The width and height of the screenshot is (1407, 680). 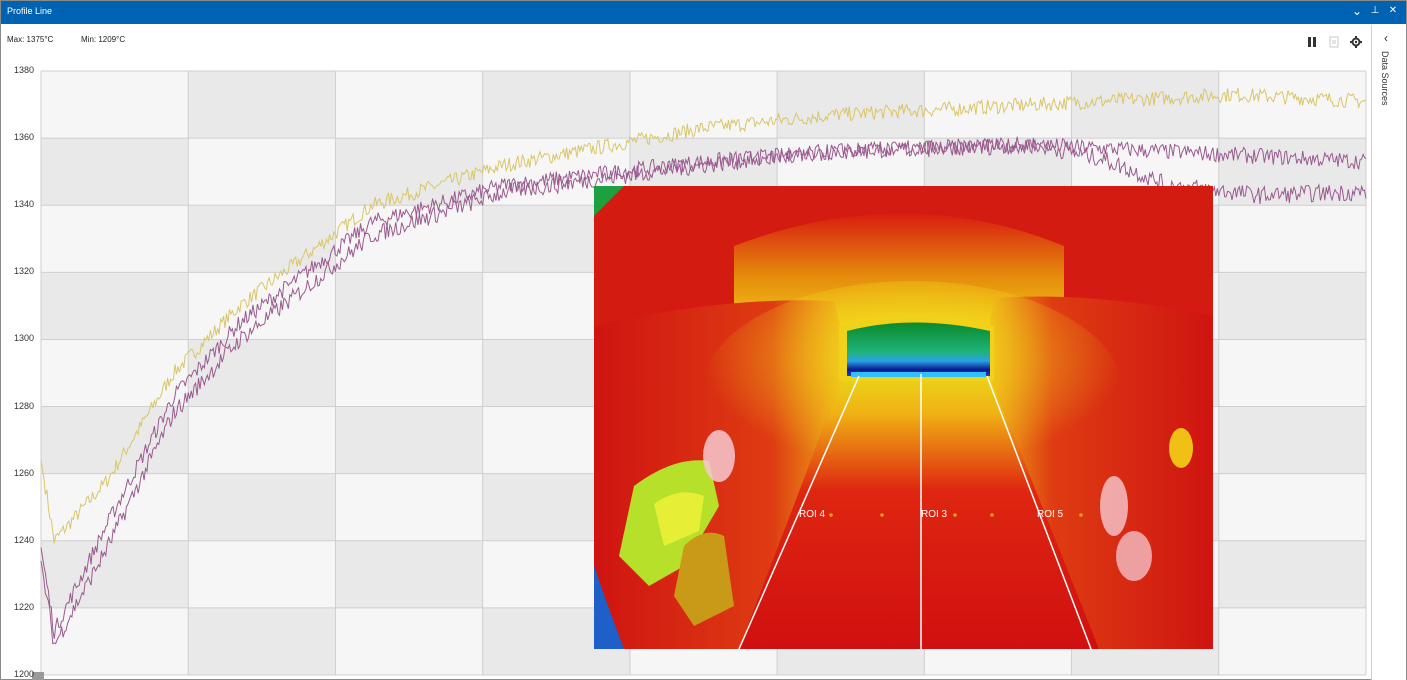 I want to click on roi-label: ROI 3, so click(x=934, y=514).